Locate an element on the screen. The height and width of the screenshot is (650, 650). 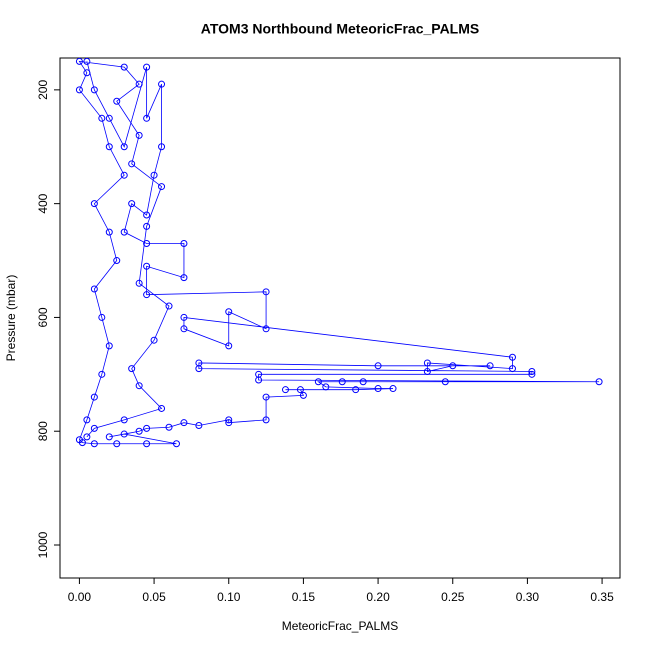
y-tick-label: 400 is located at coordinates (43, 203).